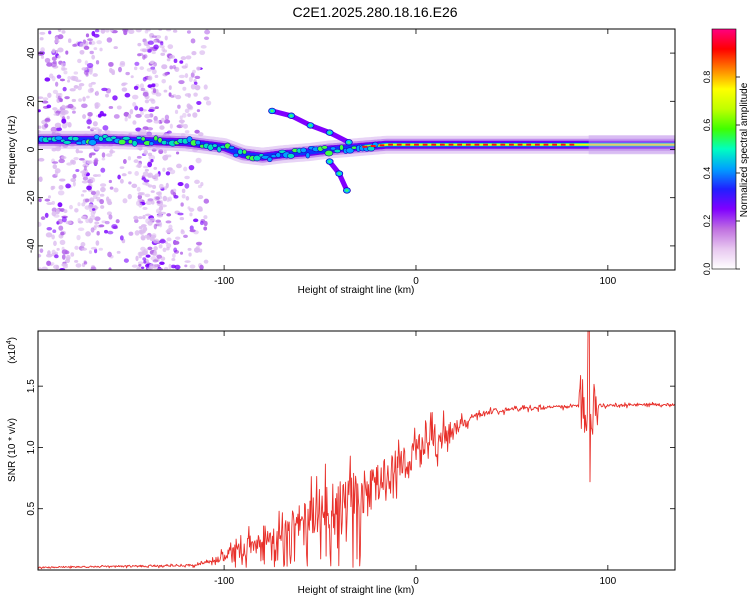 This screenshot has width=750, height=600. Describe the element at coordinates (468, 145) in the screenshot. I see `ridge-hotspots` at that location.